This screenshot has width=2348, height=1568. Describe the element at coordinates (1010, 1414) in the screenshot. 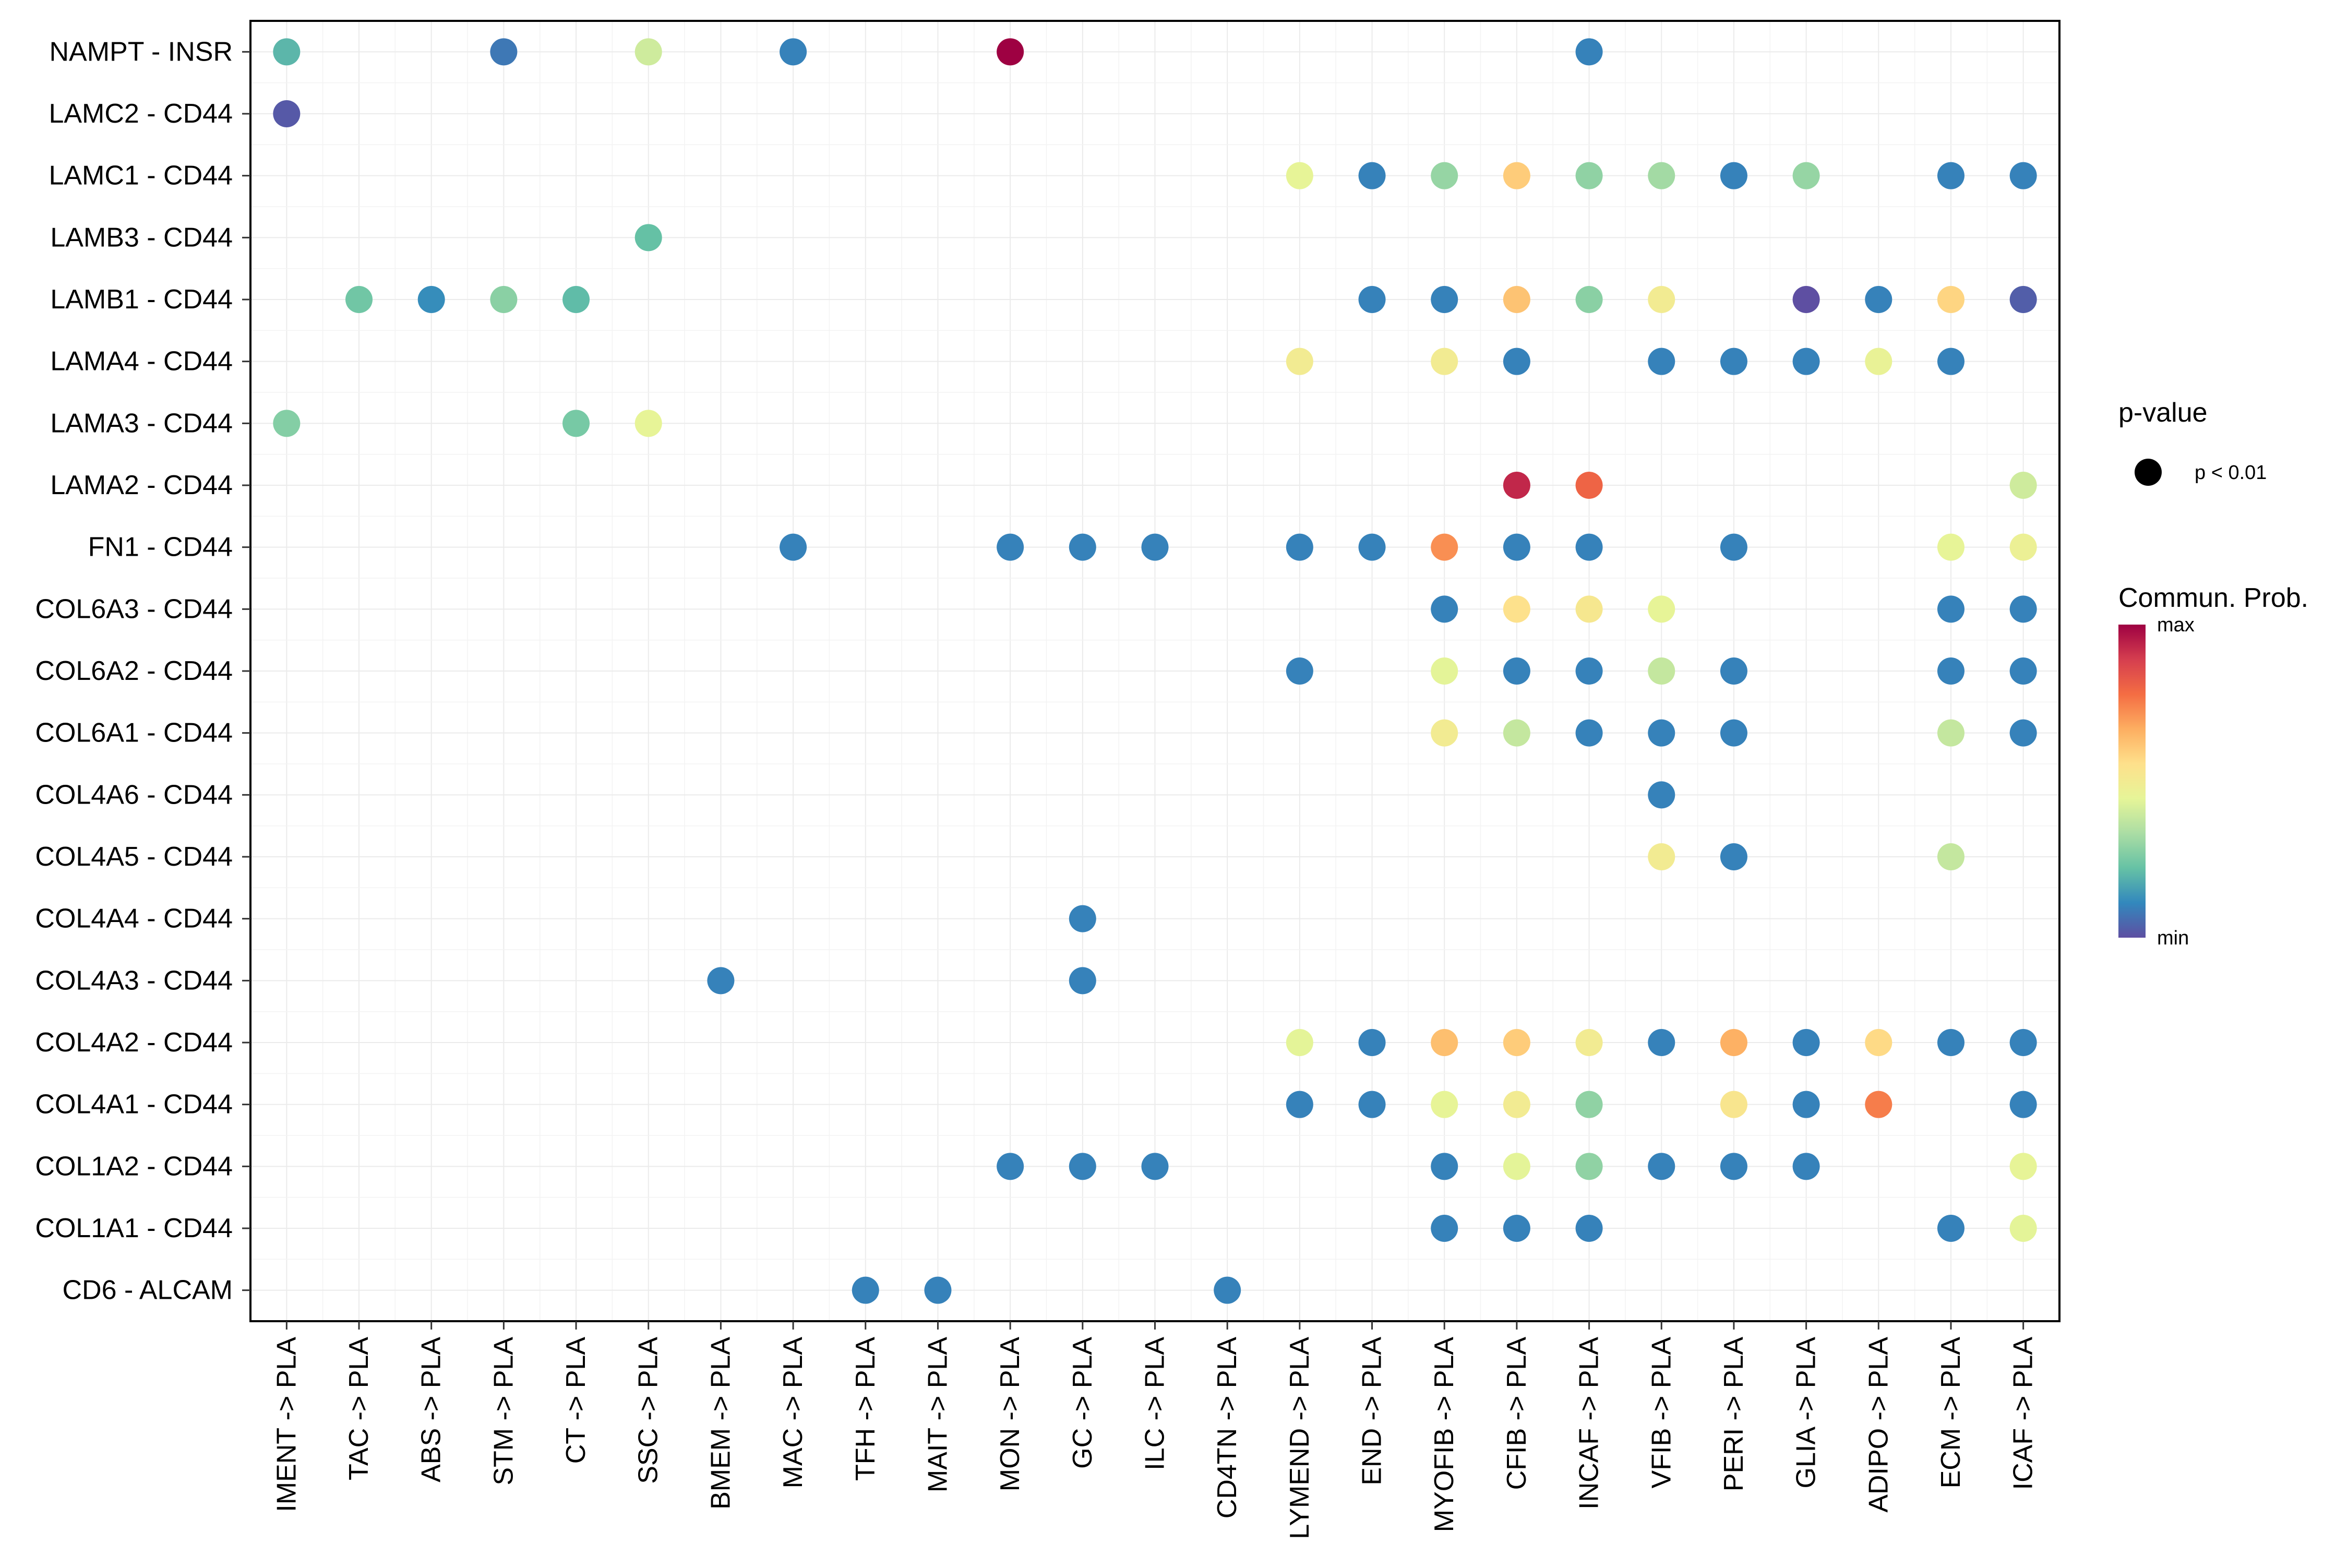

I see `x-tick-label: MON -> PLA` at that location.